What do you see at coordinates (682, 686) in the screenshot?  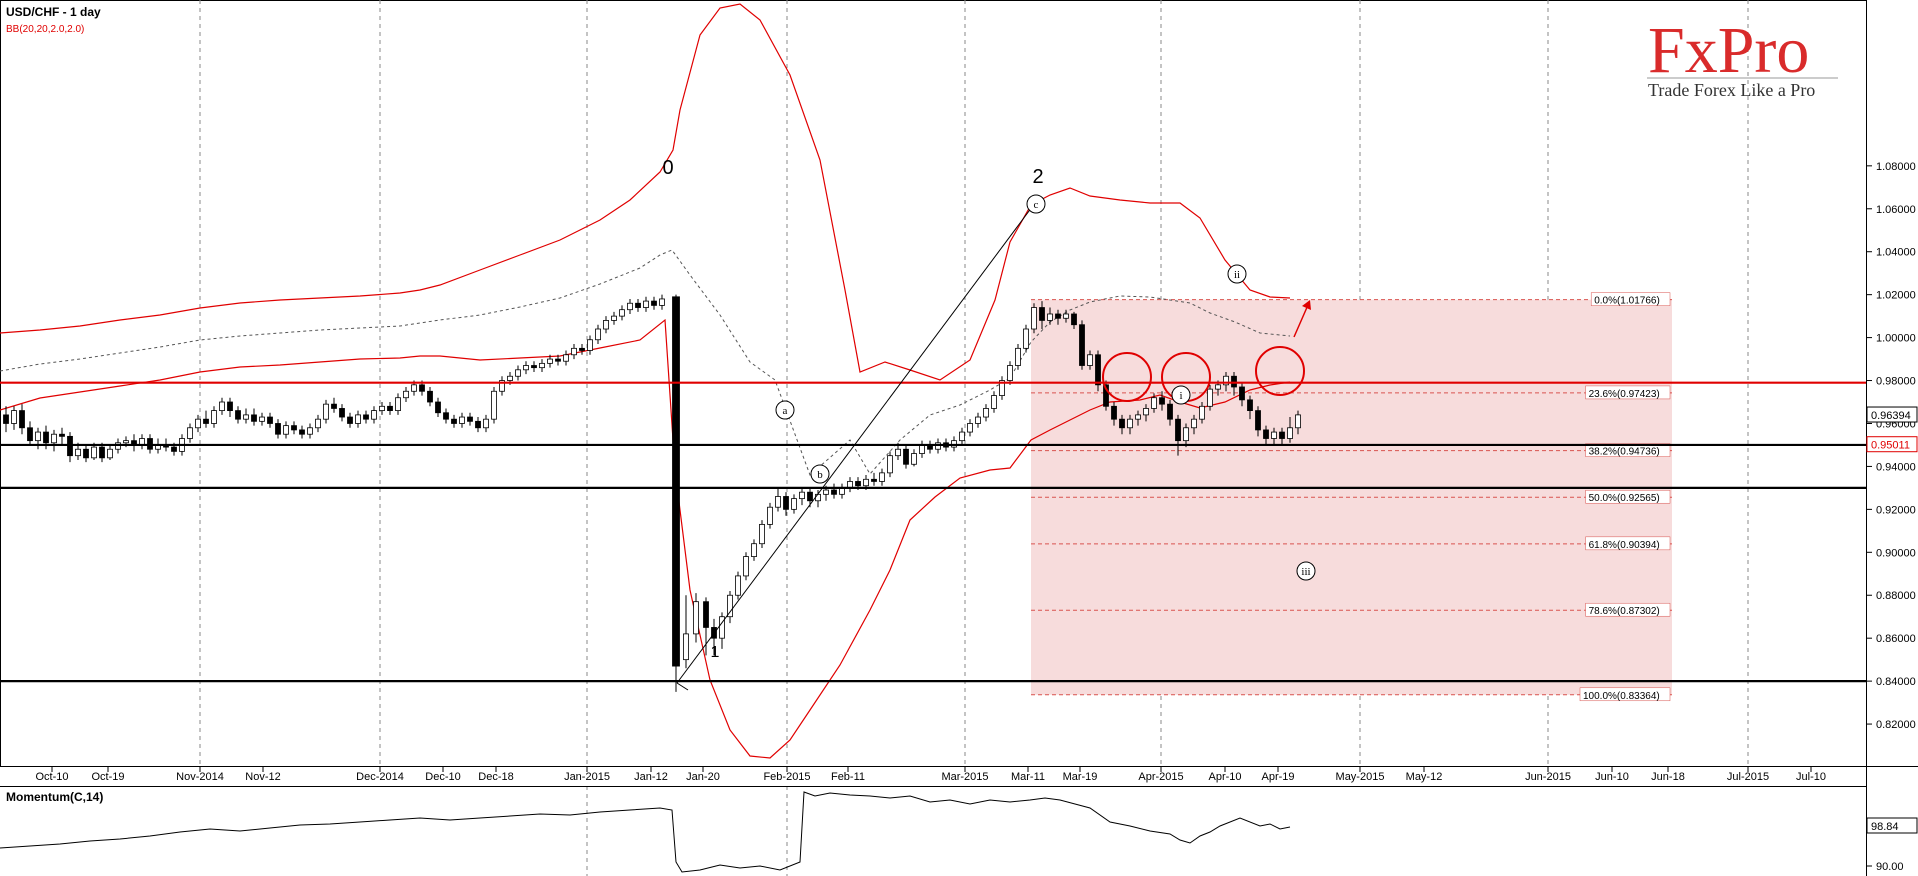 I see `wave-trendline` at bounding box center [682, 686].